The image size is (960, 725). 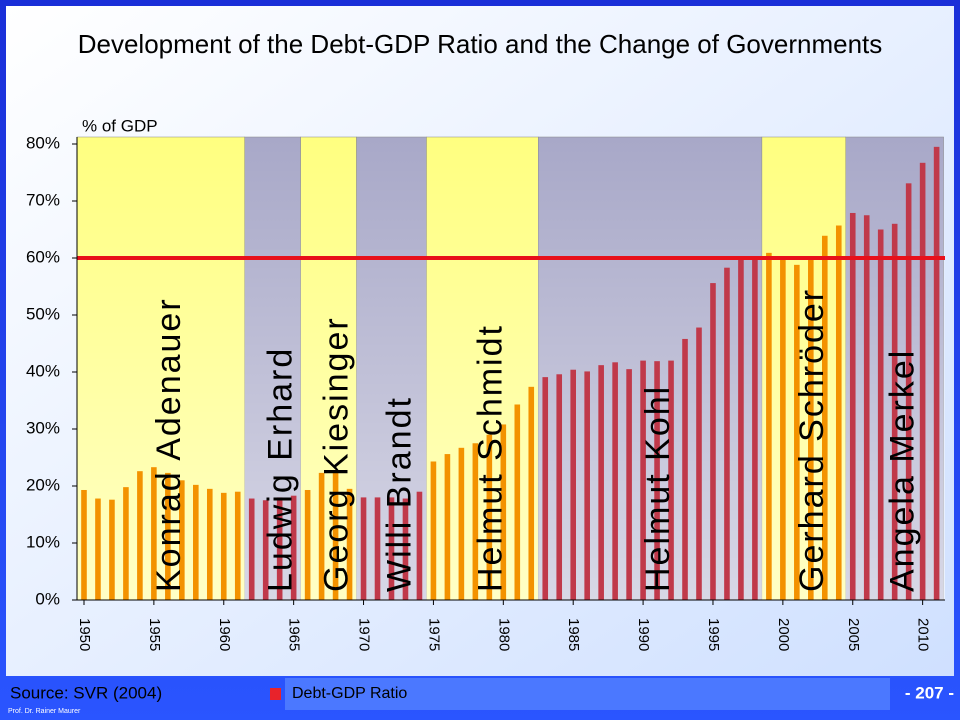 I want to click on band-label: Helmut Kohl, so click(x=658, y=488).